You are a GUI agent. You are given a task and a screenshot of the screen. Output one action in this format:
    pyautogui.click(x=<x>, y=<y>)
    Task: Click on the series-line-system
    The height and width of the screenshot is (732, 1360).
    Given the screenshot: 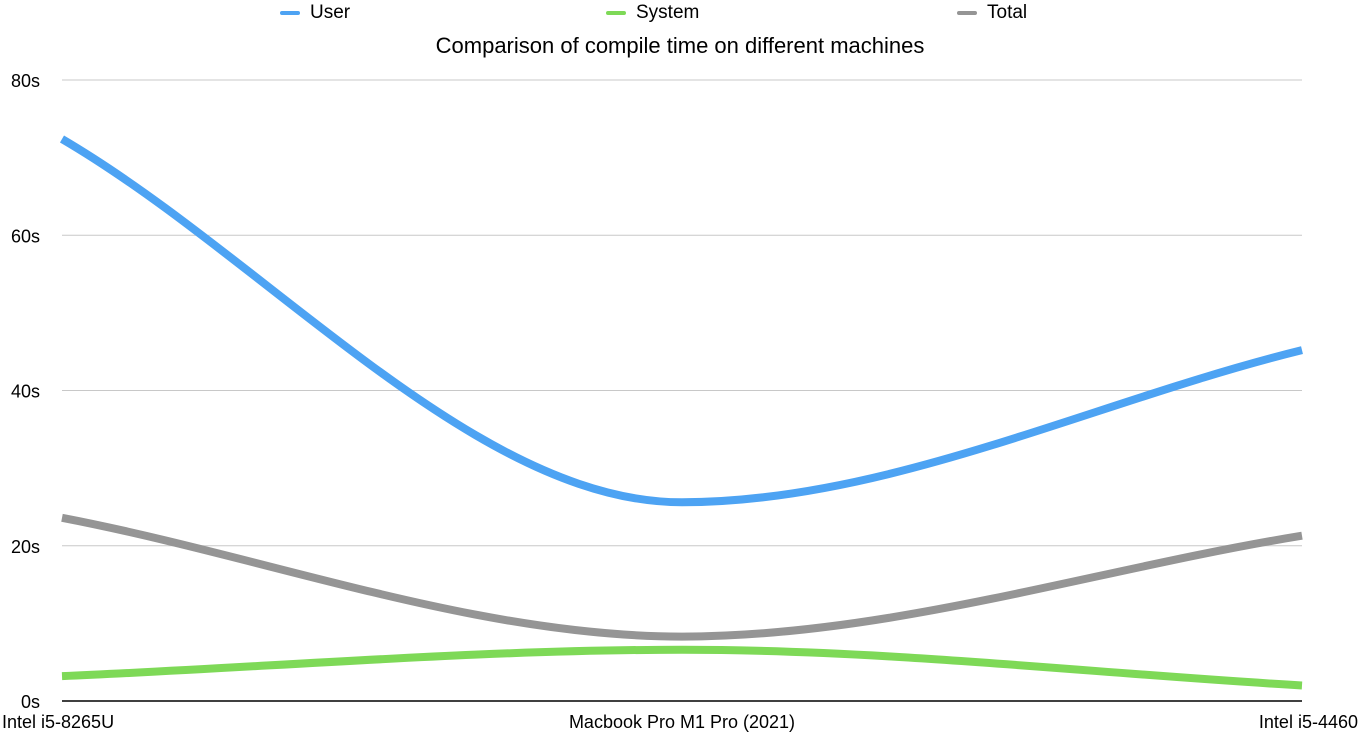 What is the action you would take?
    pyautogui.click(x=682, y=667)
    